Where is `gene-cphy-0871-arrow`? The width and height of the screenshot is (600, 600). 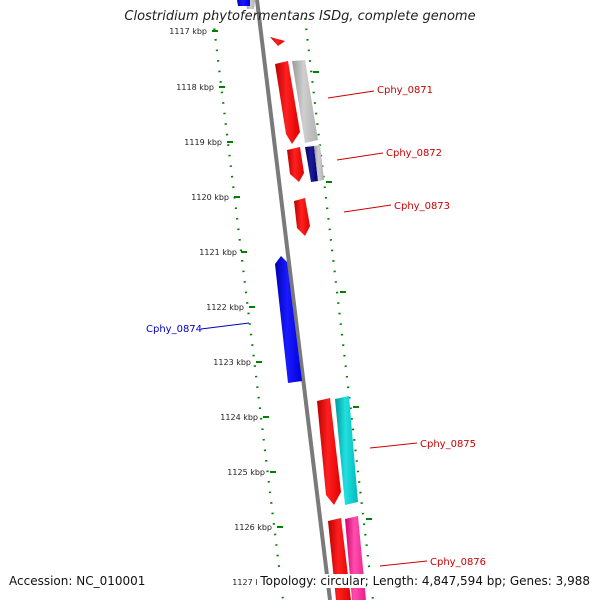
gene-cphy-0871-arrow is located at coordinates (287, 102).